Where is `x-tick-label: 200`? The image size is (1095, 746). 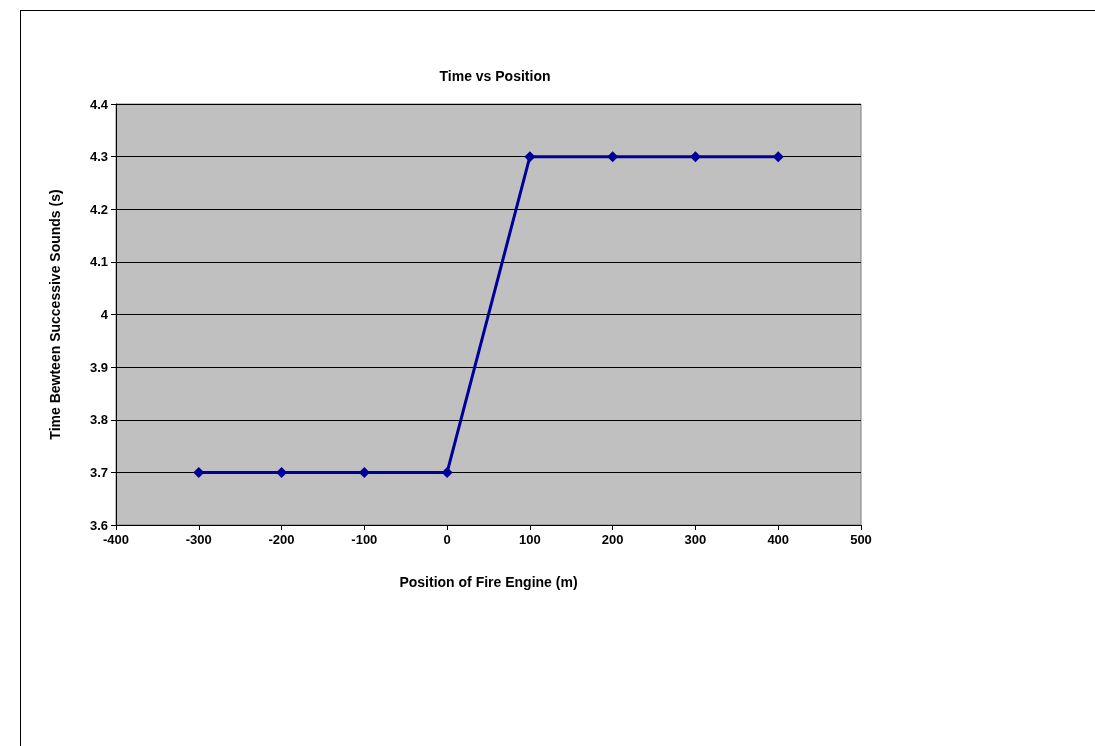 x-tick-label: 200 is located at coordinates (612, 539).